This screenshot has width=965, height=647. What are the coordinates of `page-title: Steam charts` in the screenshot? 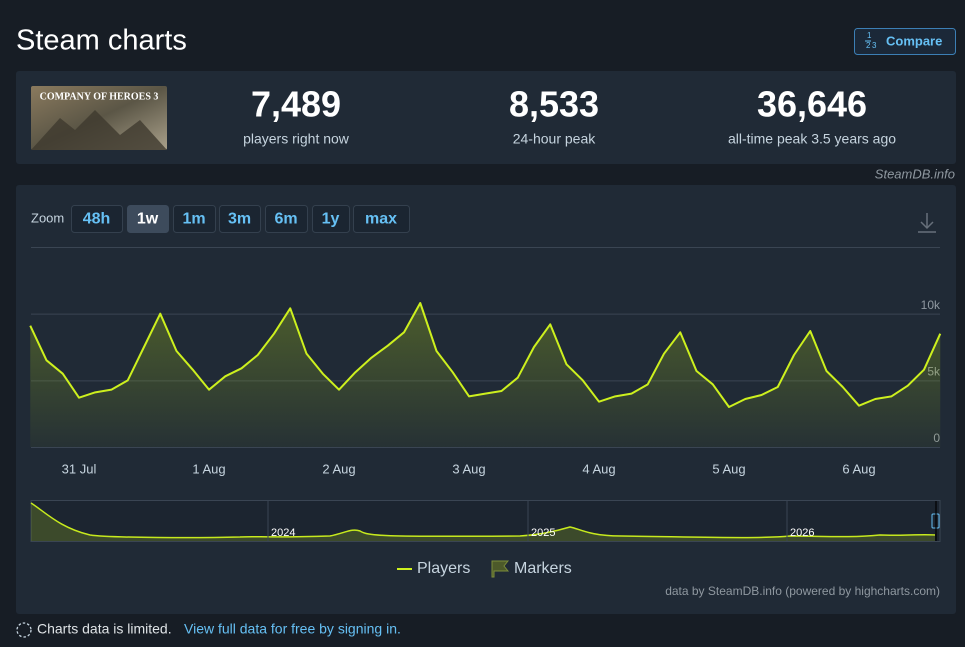 It's located at (101, 41).